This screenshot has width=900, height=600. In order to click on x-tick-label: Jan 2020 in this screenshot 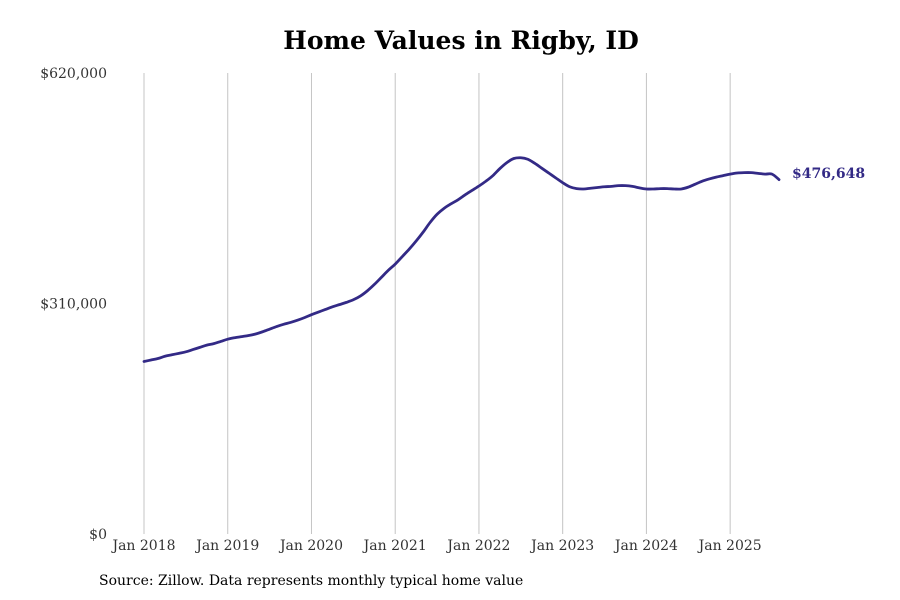, I will do `click(310, 546)`.